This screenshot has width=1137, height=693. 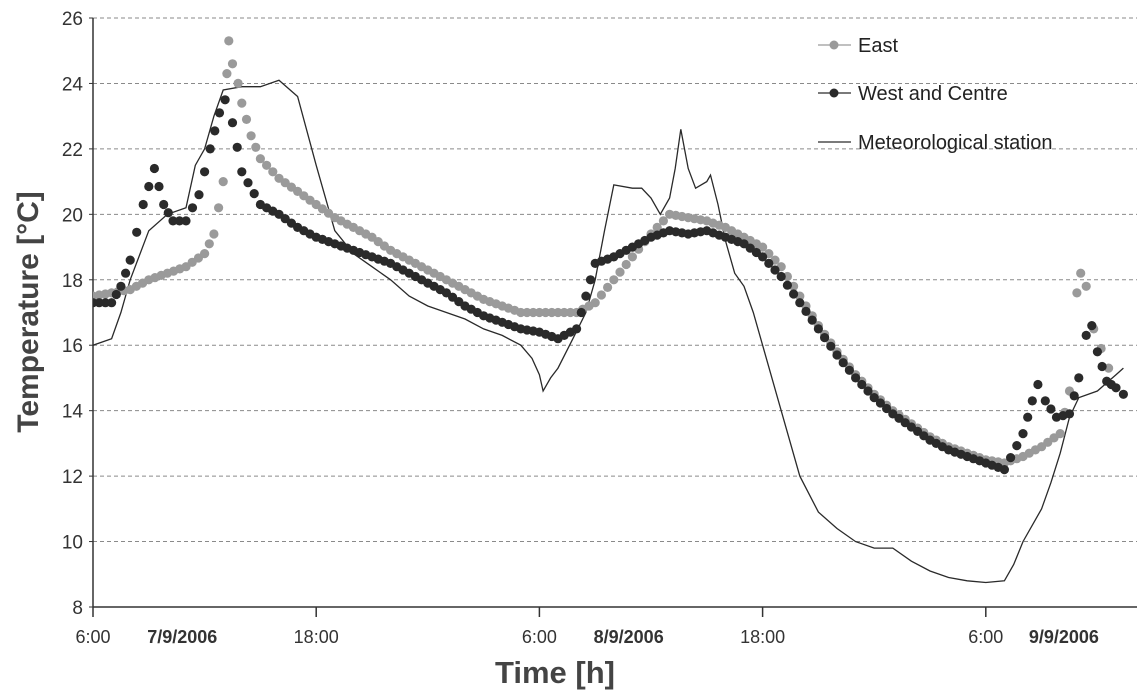 I want to click on legend-item-east: East, so click(x=858, y=46).